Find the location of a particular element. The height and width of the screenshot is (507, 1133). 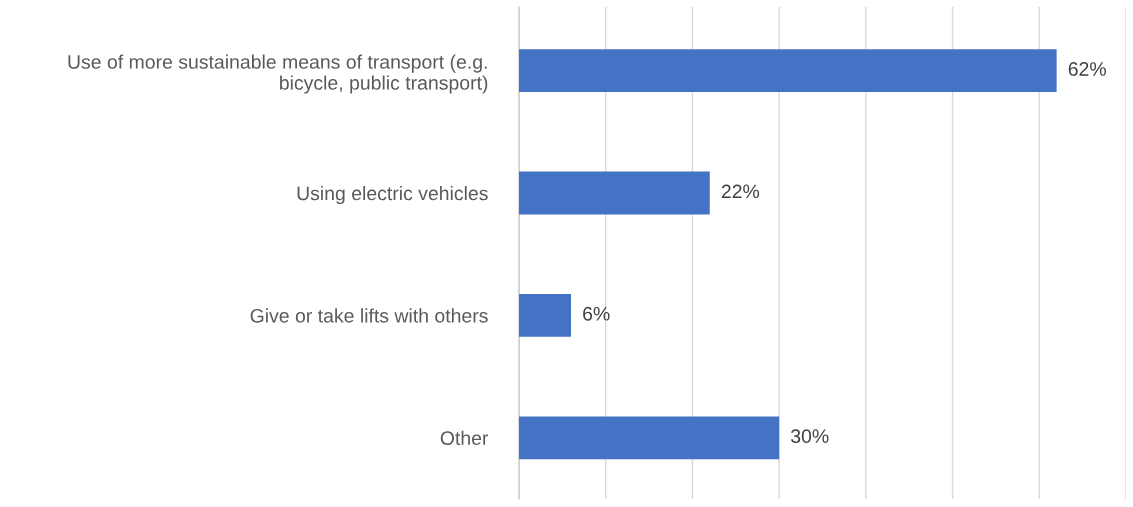

data-label: 62% is located at coordinates (1087, 69).